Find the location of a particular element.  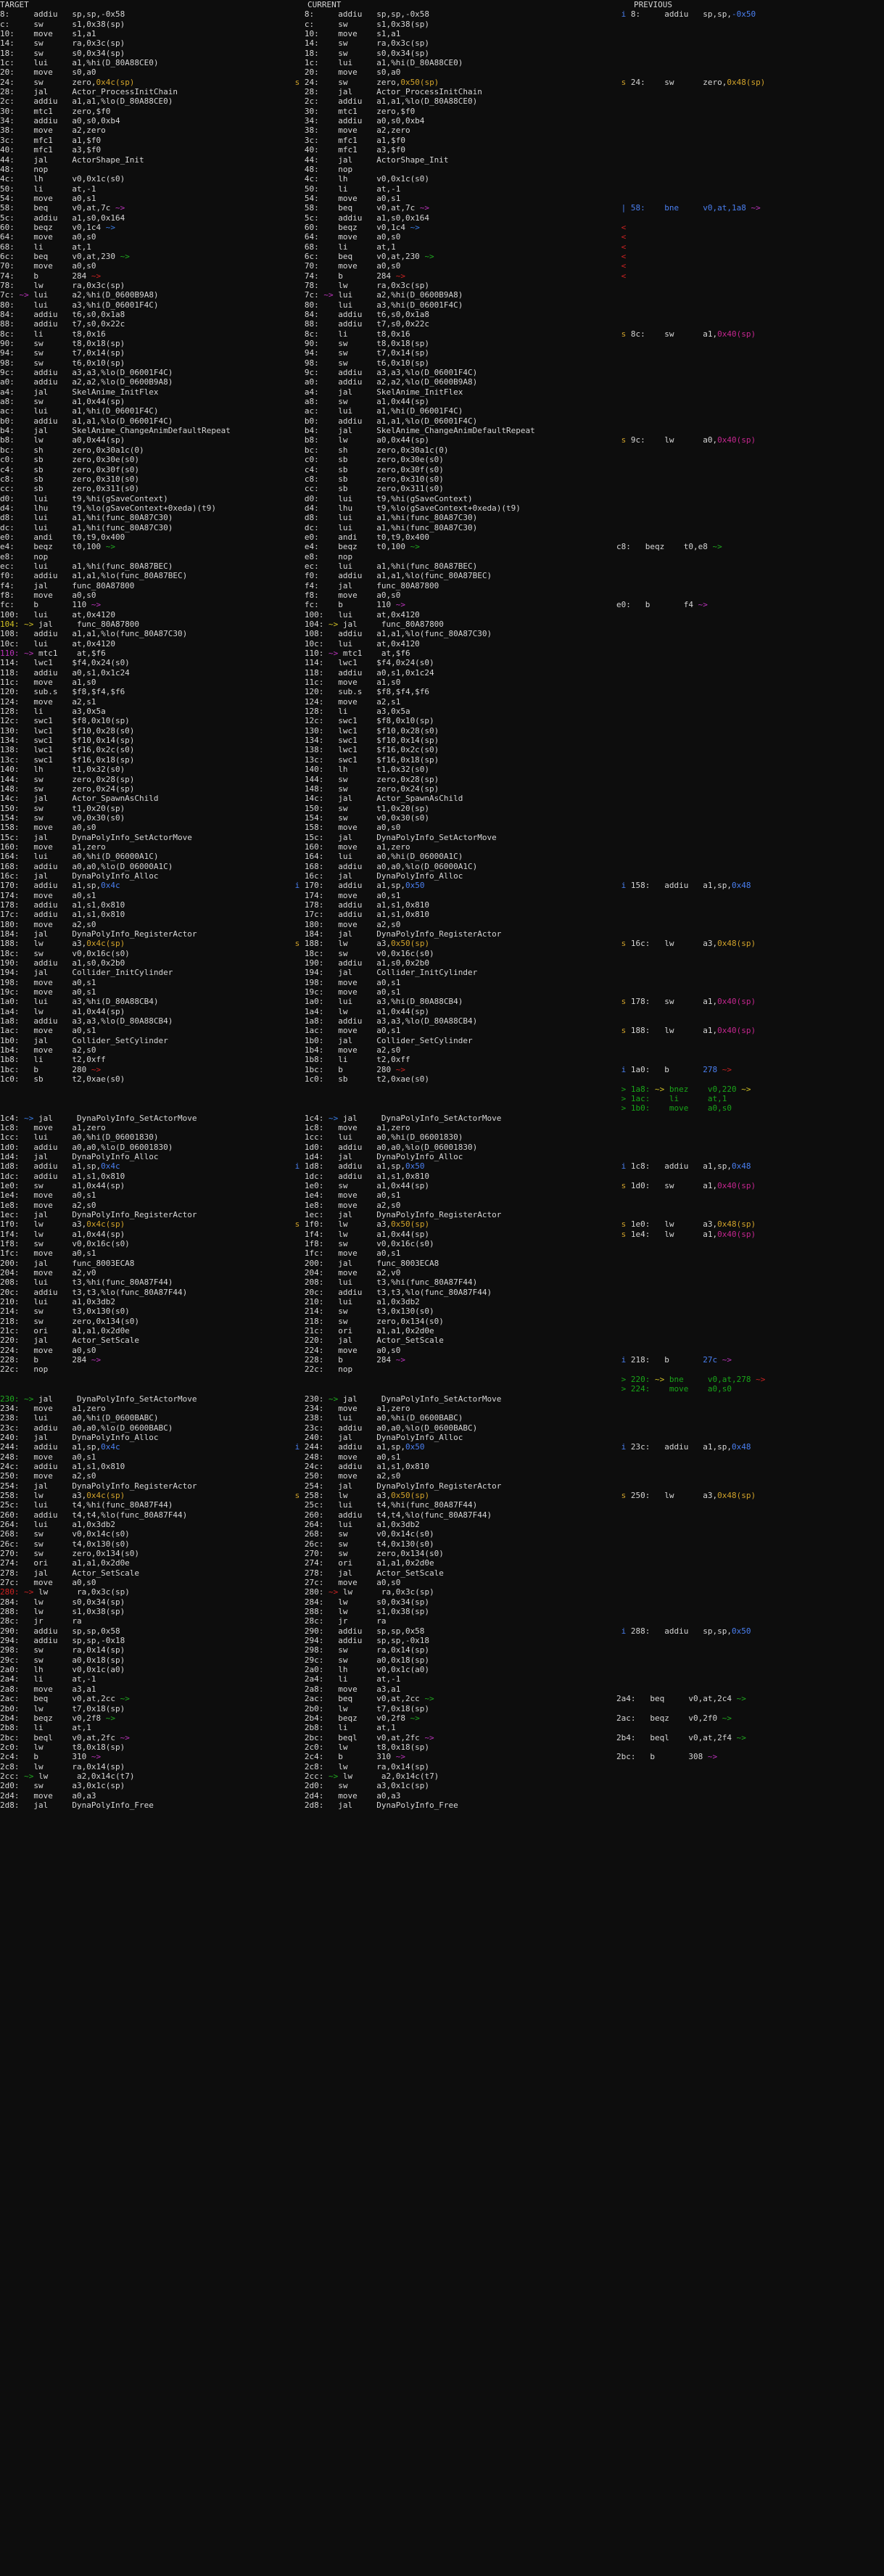

asm-line: i 1c8: addiu a1,sp,0x48 is located at coordinates (750, 1166).